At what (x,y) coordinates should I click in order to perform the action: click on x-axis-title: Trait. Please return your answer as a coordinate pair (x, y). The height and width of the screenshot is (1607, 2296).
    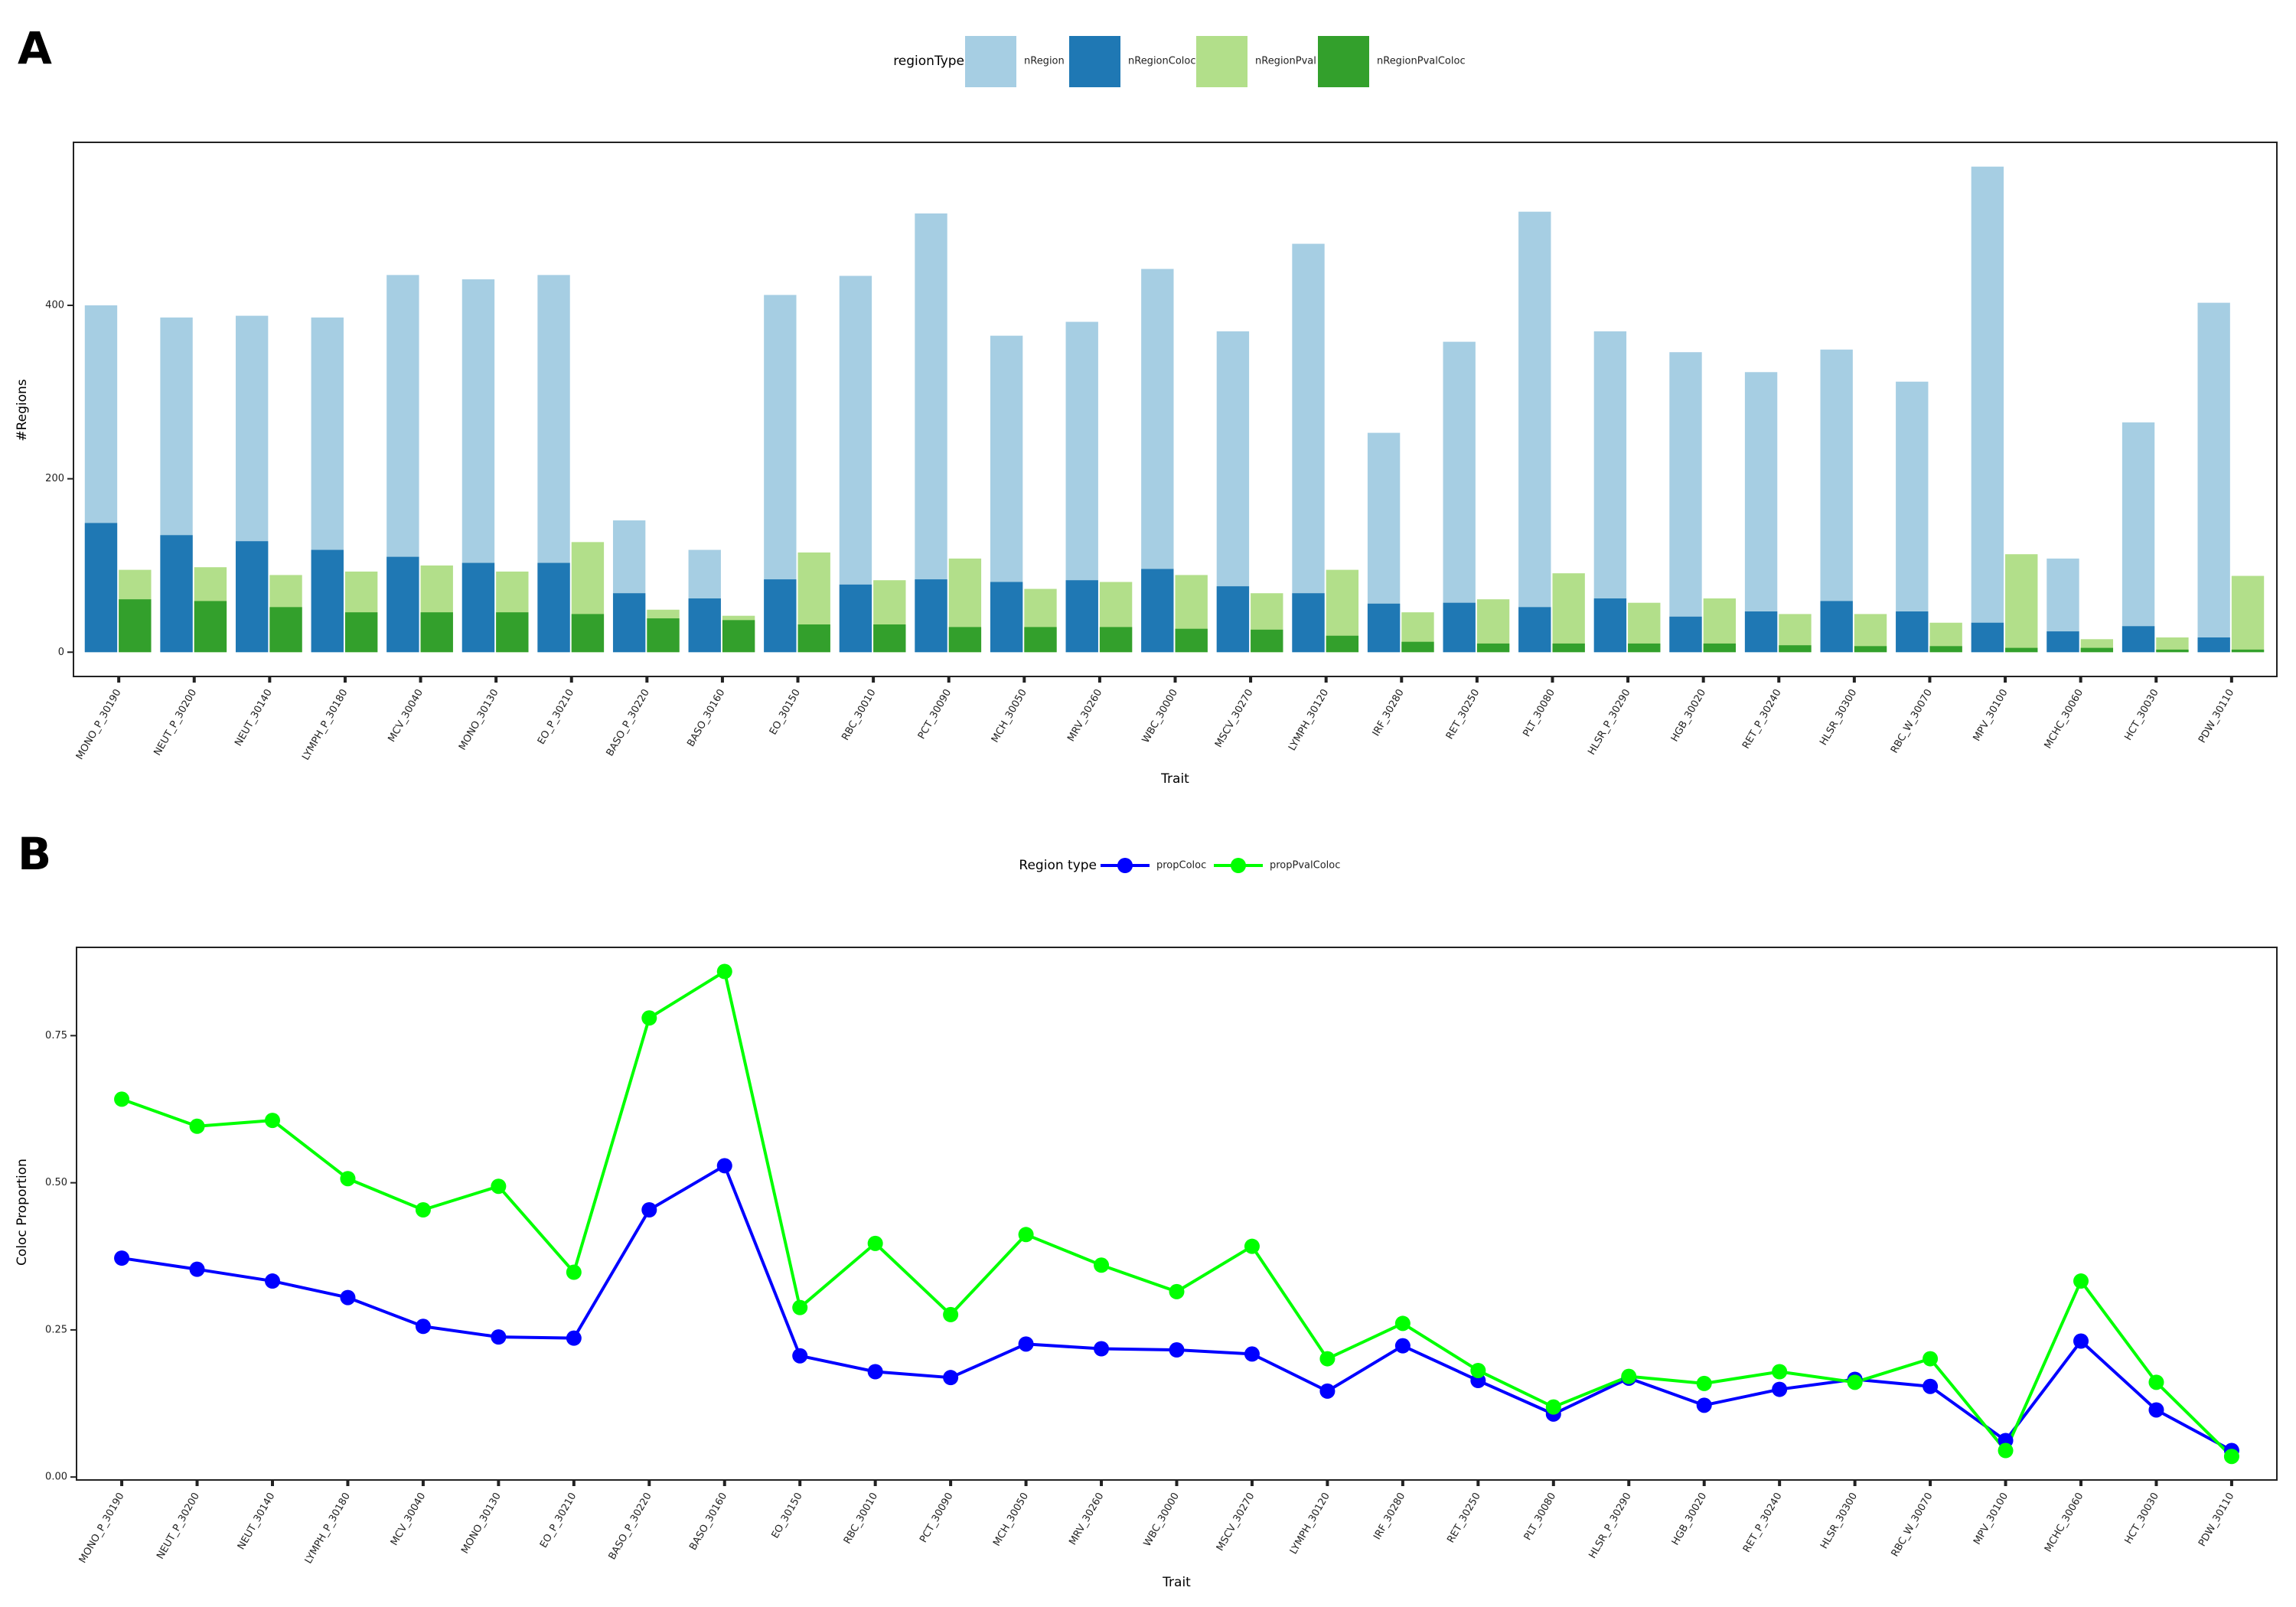
    Looking at the image, I should click on (1174, 779).